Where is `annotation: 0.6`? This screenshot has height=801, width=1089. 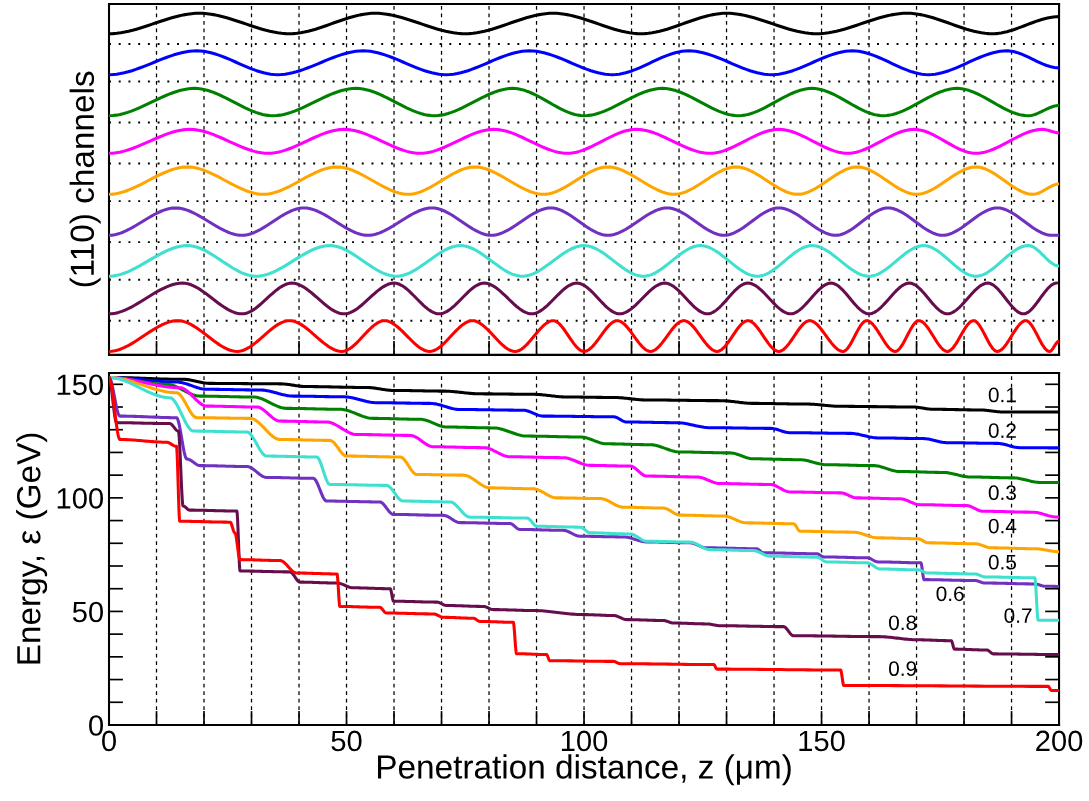 annotation: 0.6 is located at coordinates (950, 594).